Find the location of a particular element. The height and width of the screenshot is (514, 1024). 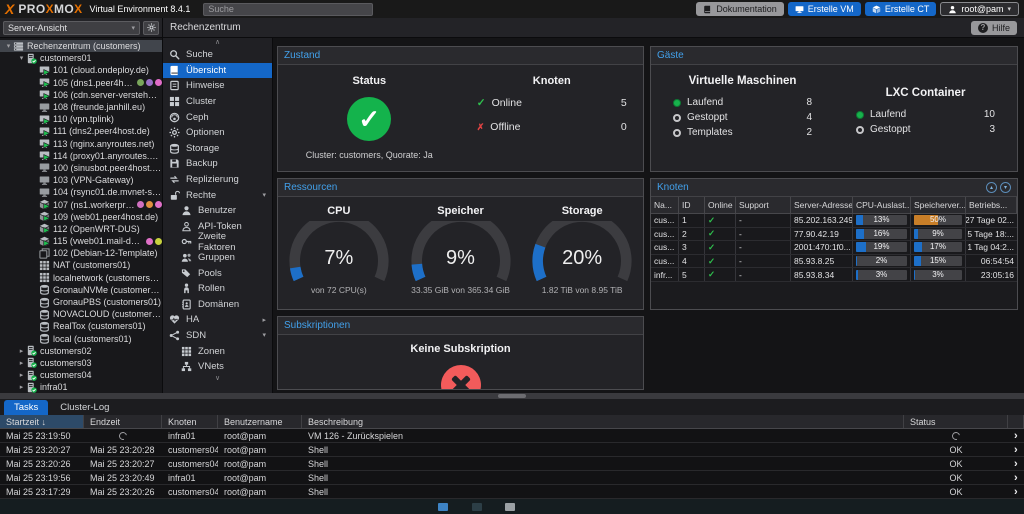

tree-item: 102 (Debian-12-Template) is located at coordinates (81, 253).